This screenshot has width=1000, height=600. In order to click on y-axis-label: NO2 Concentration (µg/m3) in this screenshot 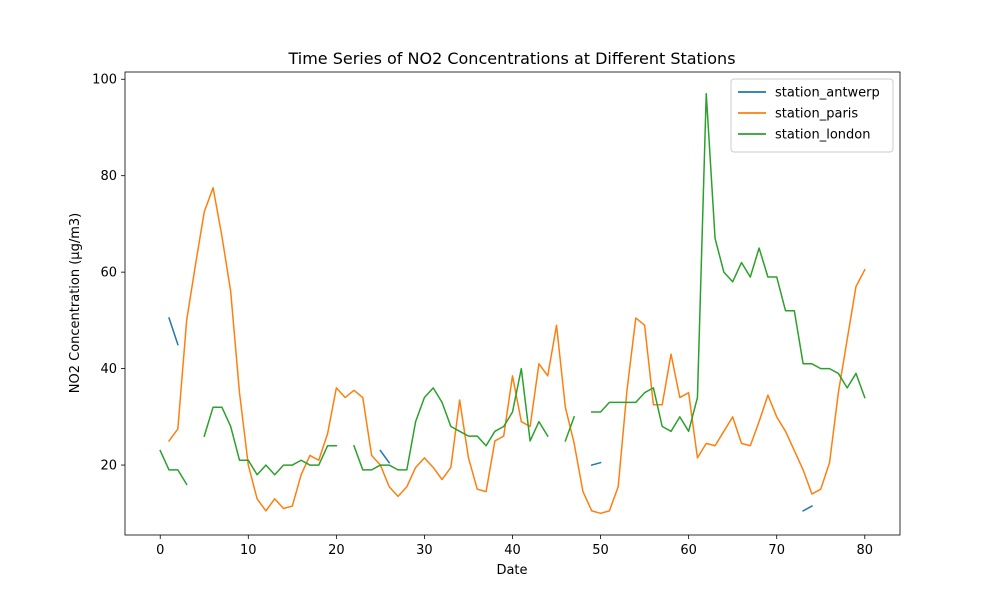, I will do `click(75, 303)`.